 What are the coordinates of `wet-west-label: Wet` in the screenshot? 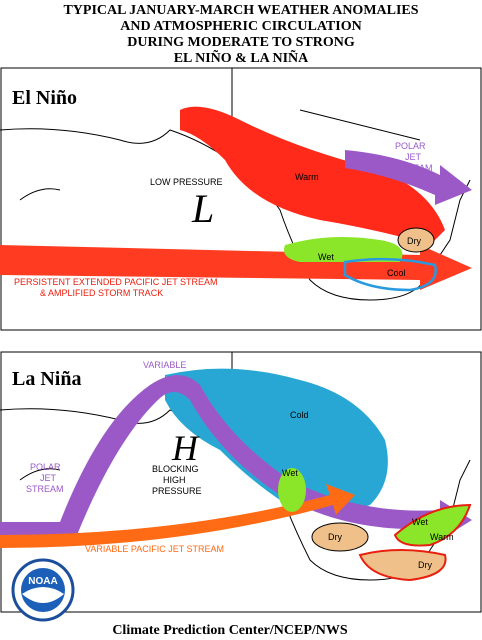 It's located at (290, 473).